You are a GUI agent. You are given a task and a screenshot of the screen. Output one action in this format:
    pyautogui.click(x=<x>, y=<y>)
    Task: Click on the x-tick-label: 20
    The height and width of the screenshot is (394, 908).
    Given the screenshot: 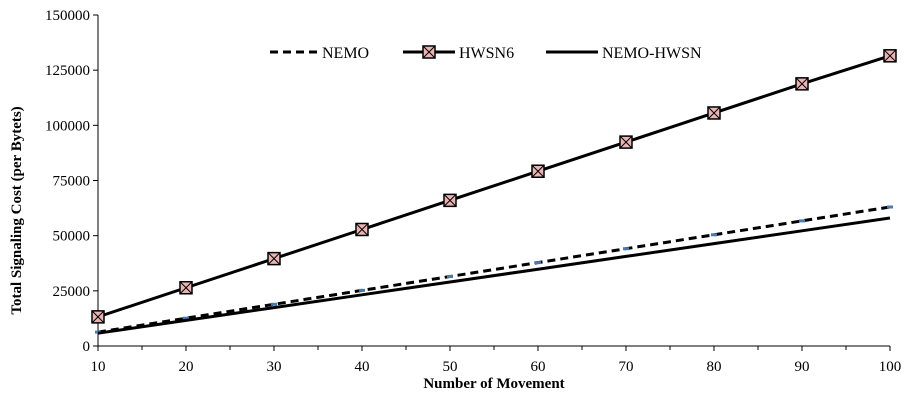 What is the action you would take?
    pyautogui.click(x=186, y=367)
    